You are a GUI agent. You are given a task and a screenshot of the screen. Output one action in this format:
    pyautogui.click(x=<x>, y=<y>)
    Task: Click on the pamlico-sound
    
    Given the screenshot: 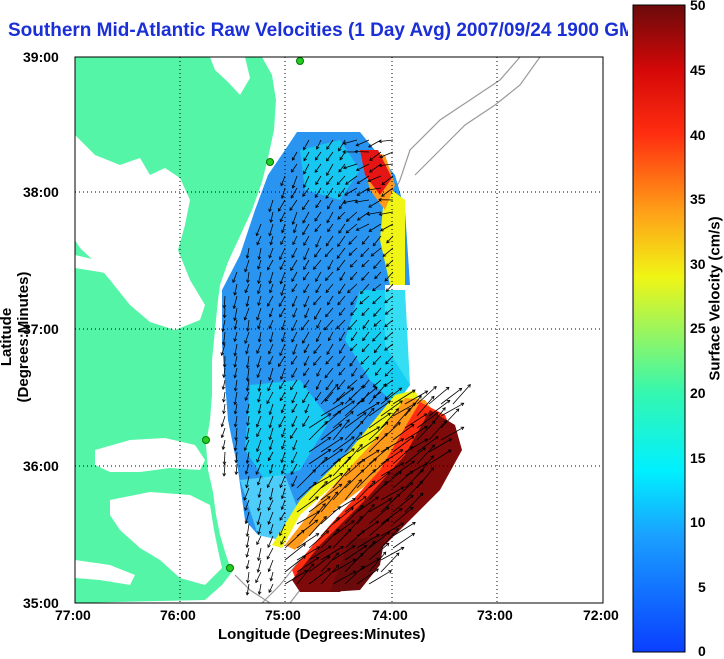 What is the action you would take?
    pyautogui.click(x=166, y=538)
    